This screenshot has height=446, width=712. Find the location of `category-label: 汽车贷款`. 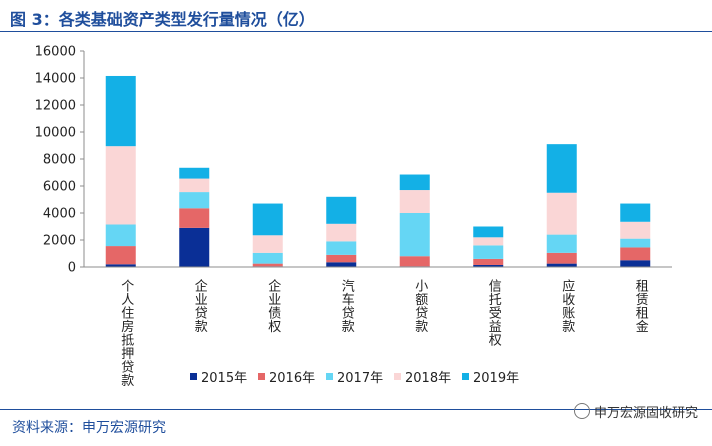

category-label: 汽车贷款 is located at coordinates (347, 306).